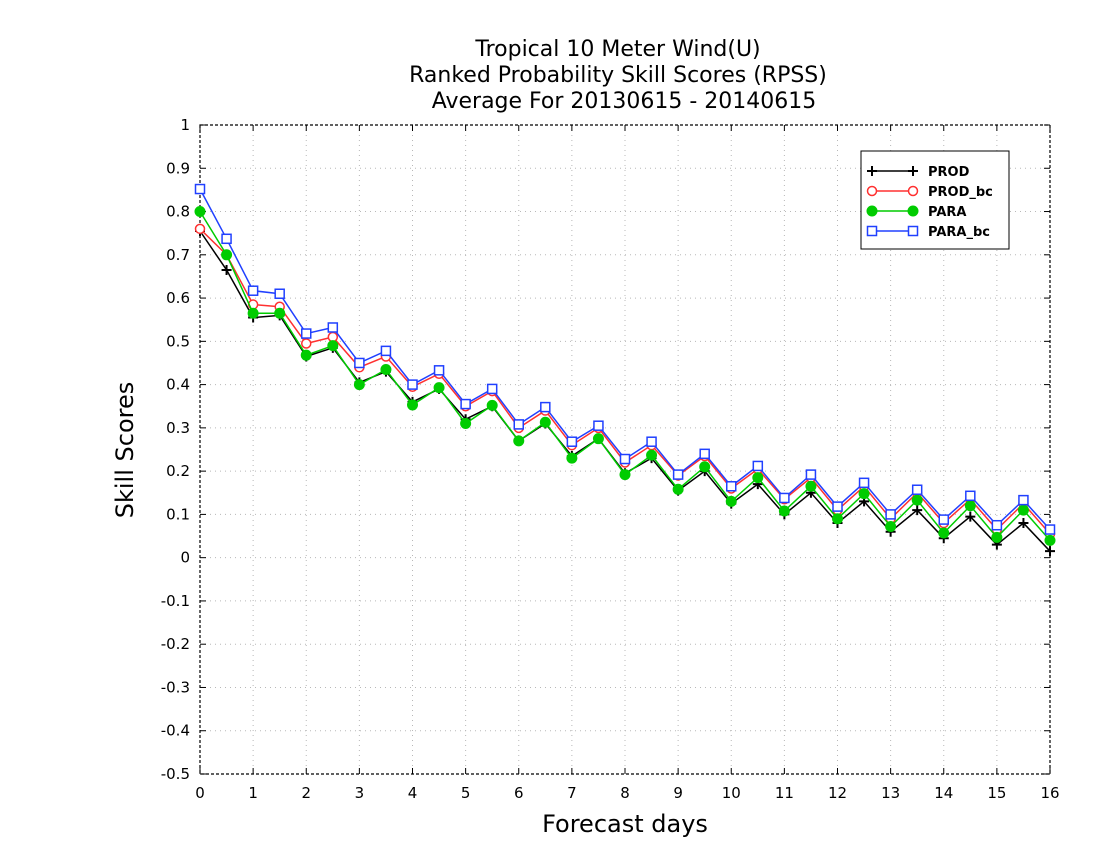 The width and height of the screenshot is (1100, 854). Describe the element at coordinates (178, 255) in the screenshot. I see `y-tick-label: 0.7` at that location.